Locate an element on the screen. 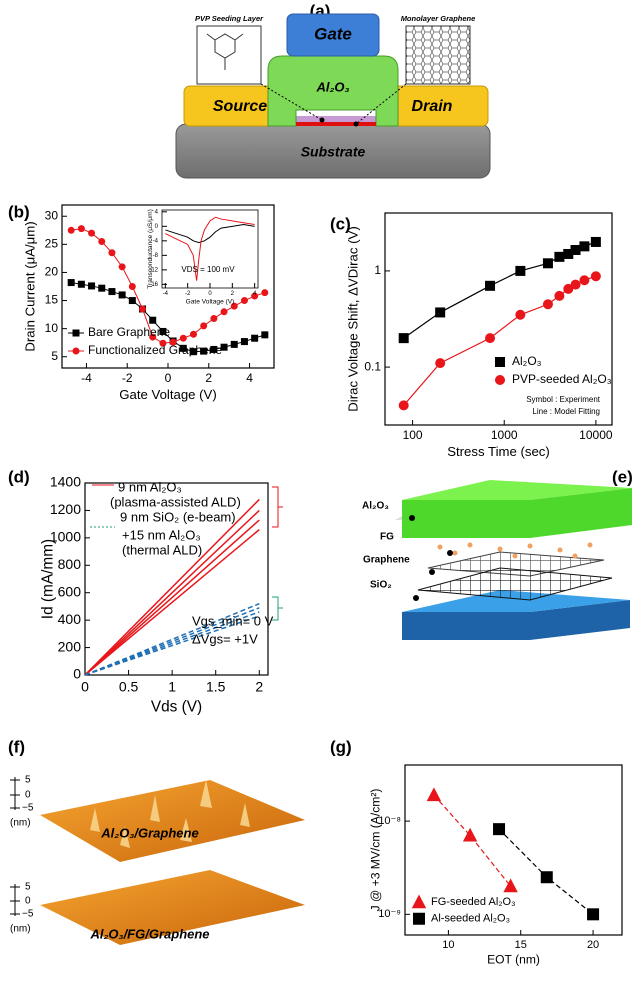 The width and height of the screenshot is (641, 992). x-tick-label: 0.5 is located at coordinates (129, 686).